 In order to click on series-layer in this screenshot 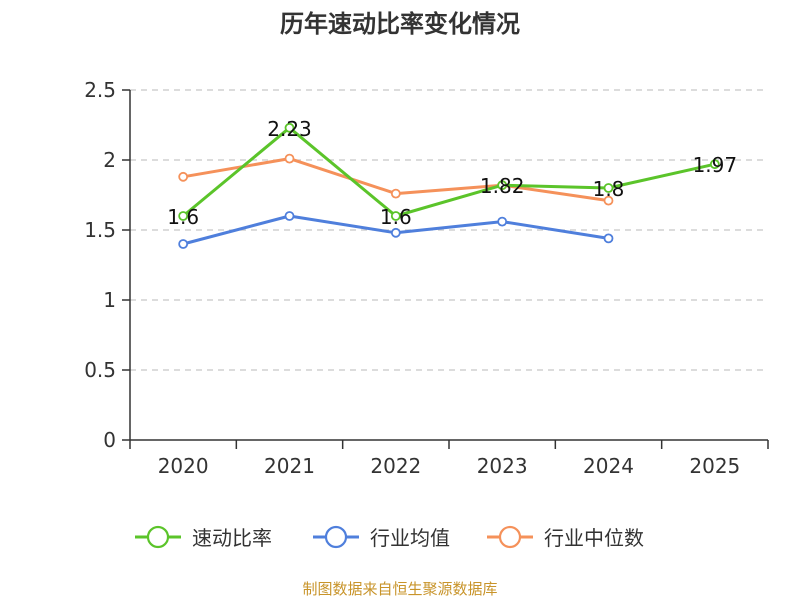, I will do `click(449, 185)`.